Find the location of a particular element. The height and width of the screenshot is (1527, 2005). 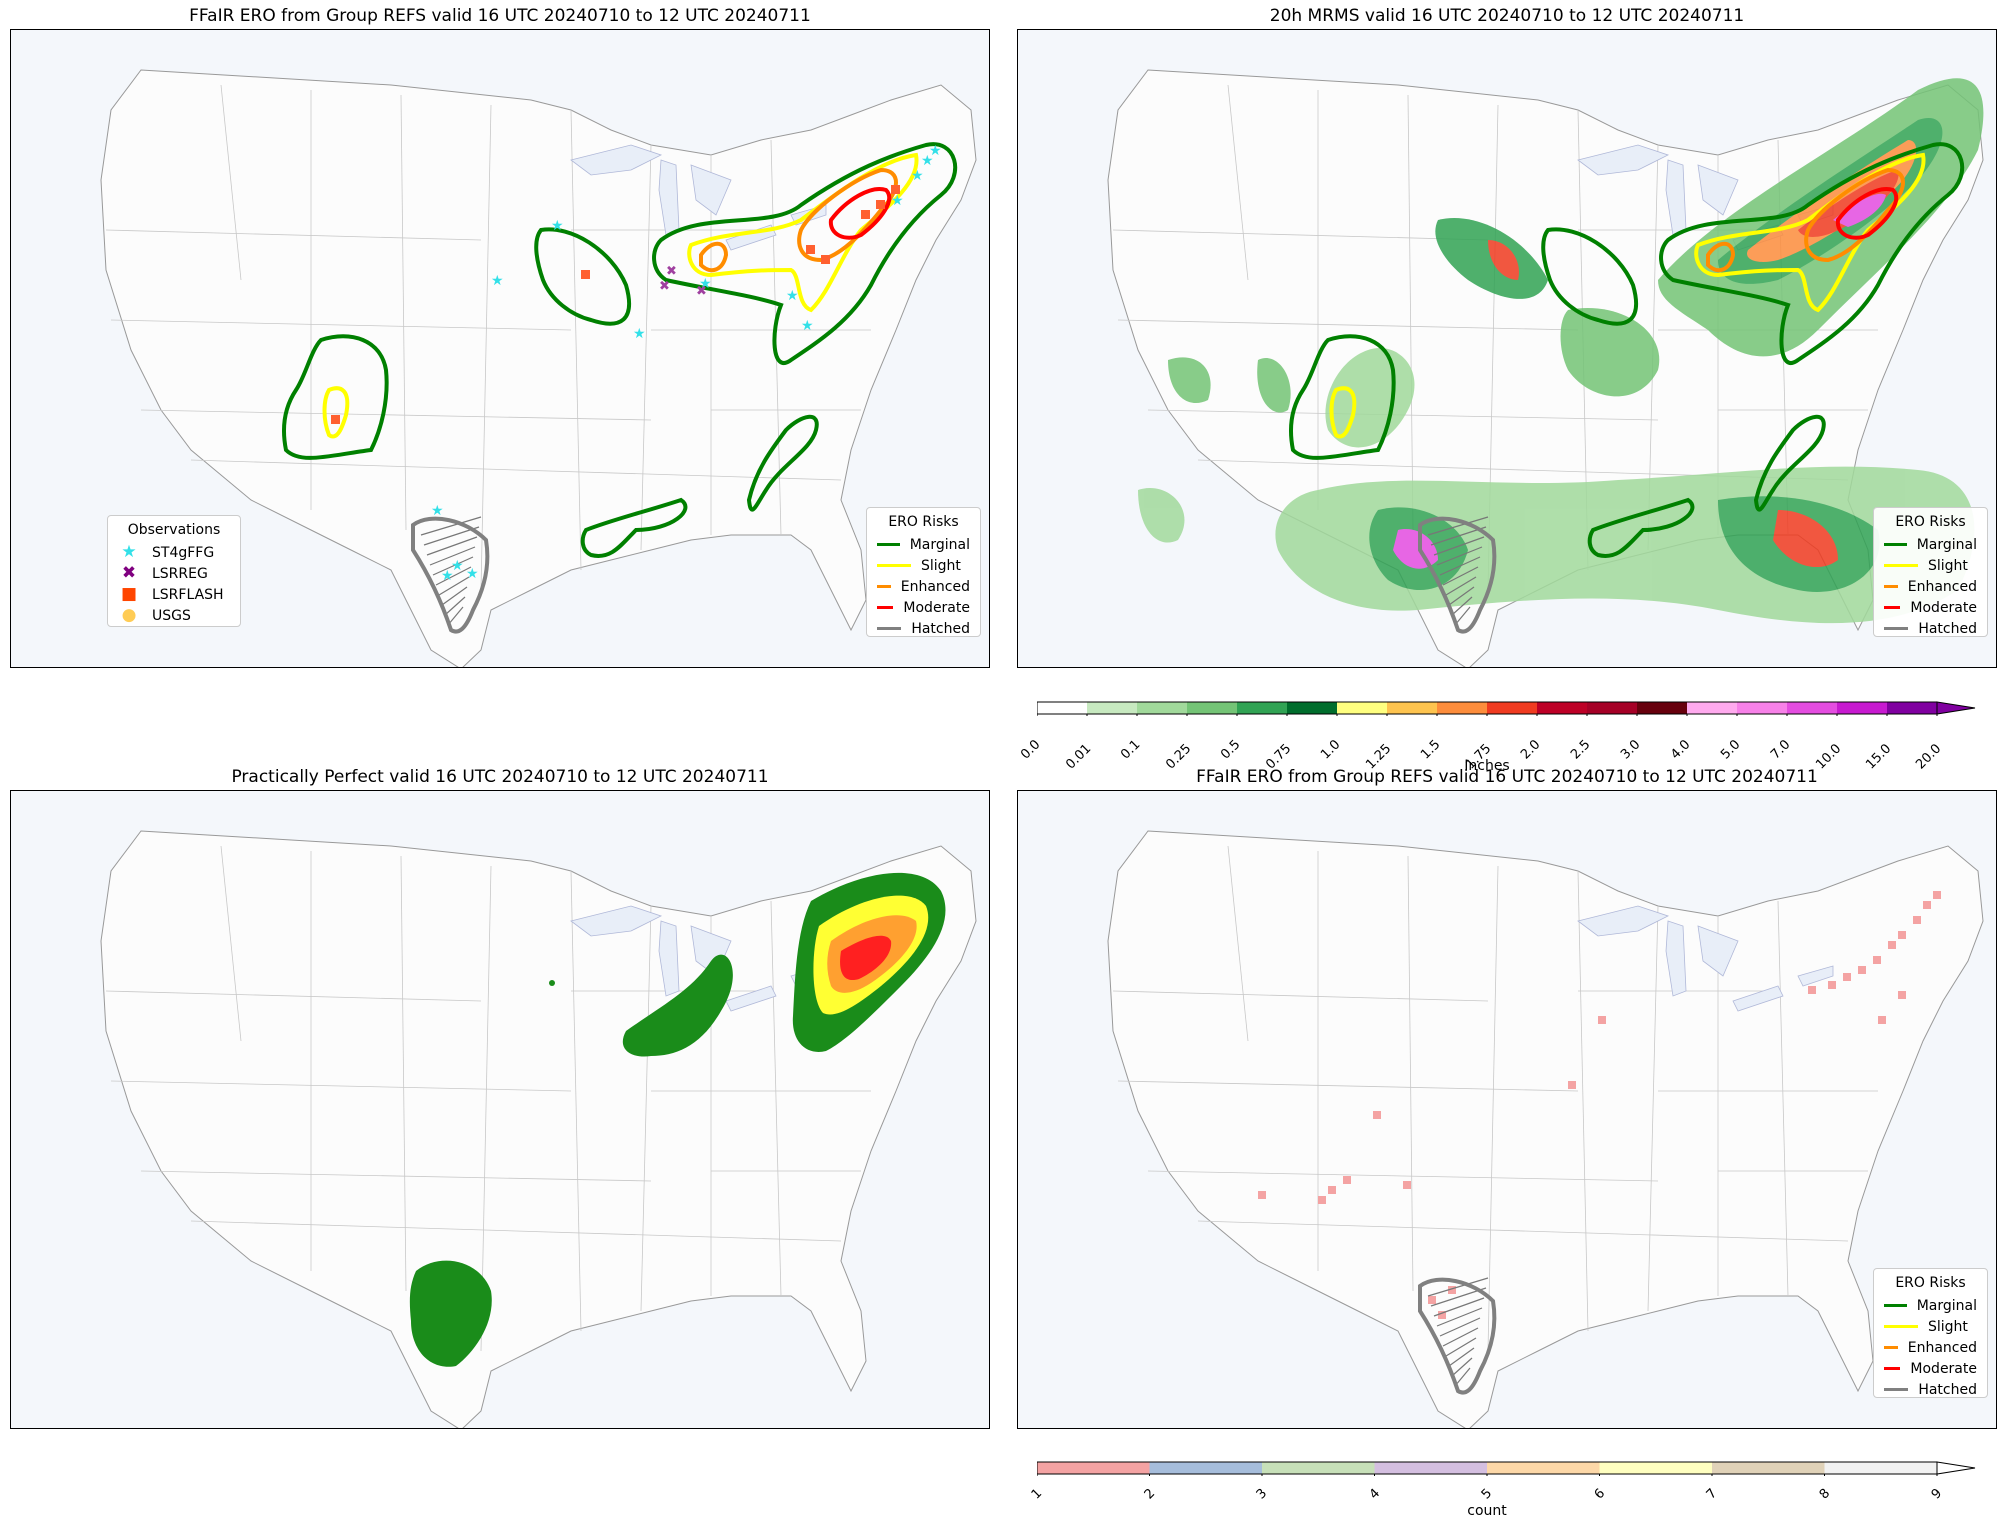

ero-legend-label: Marginal is located at coordinates (1946, 544).